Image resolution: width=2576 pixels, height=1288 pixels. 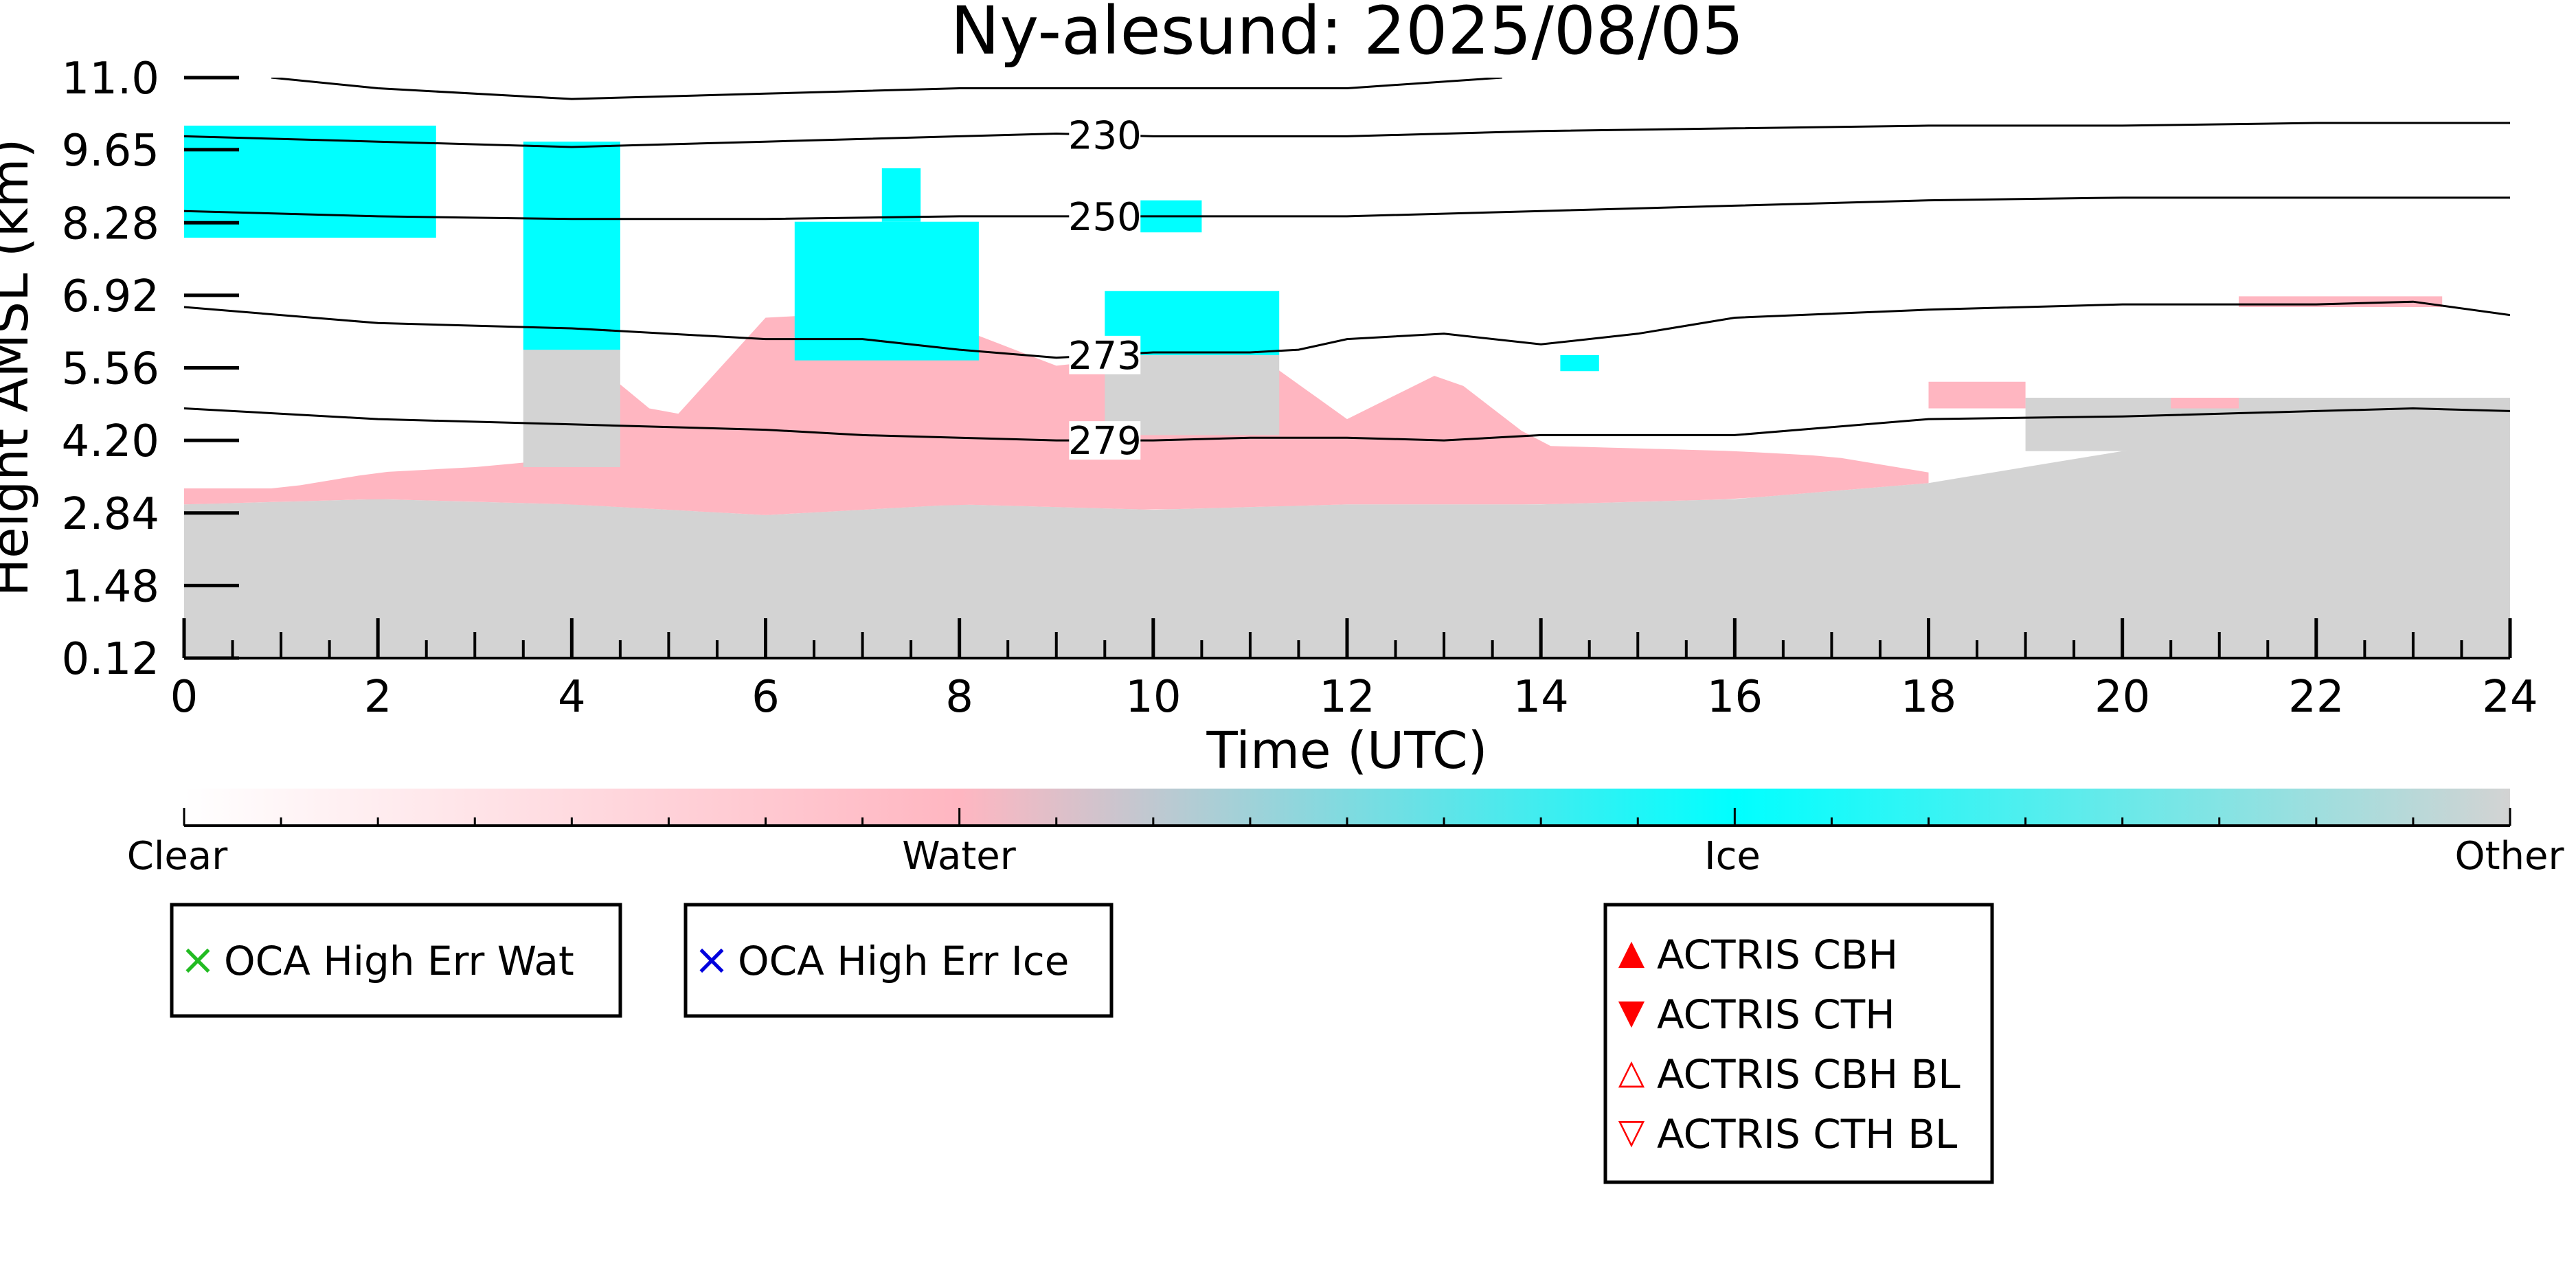 What do you see at coordinates (1347, 817) in the screenshot?
I see `colorbar-ticks` at bounding box center [1347, 817].